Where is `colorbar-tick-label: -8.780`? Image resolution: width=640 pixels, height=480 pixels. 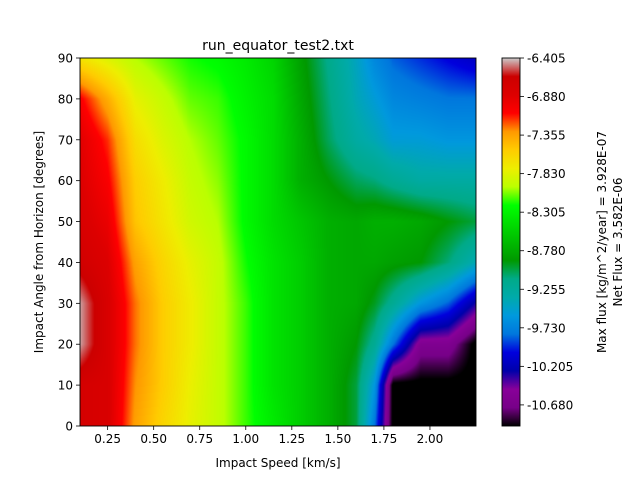 colorbar-tick-label: -8.780 is located at coordinates (546, 251).